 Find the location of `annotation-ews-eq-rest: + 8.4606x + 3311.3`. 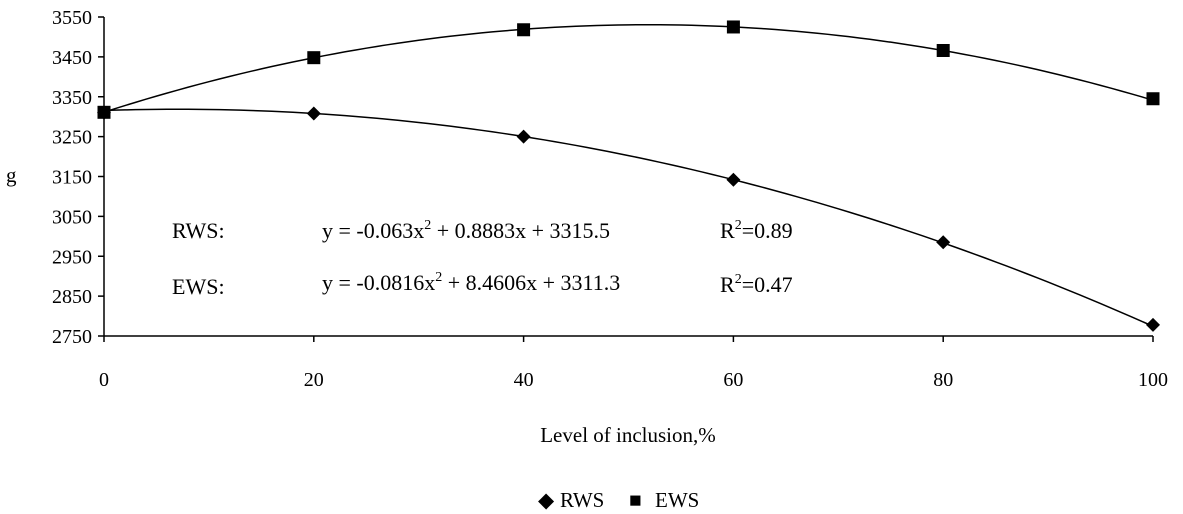

annotation-ews-eq-rest: + 8.4606x + 3311.3 is located at coordinates (531, 282).